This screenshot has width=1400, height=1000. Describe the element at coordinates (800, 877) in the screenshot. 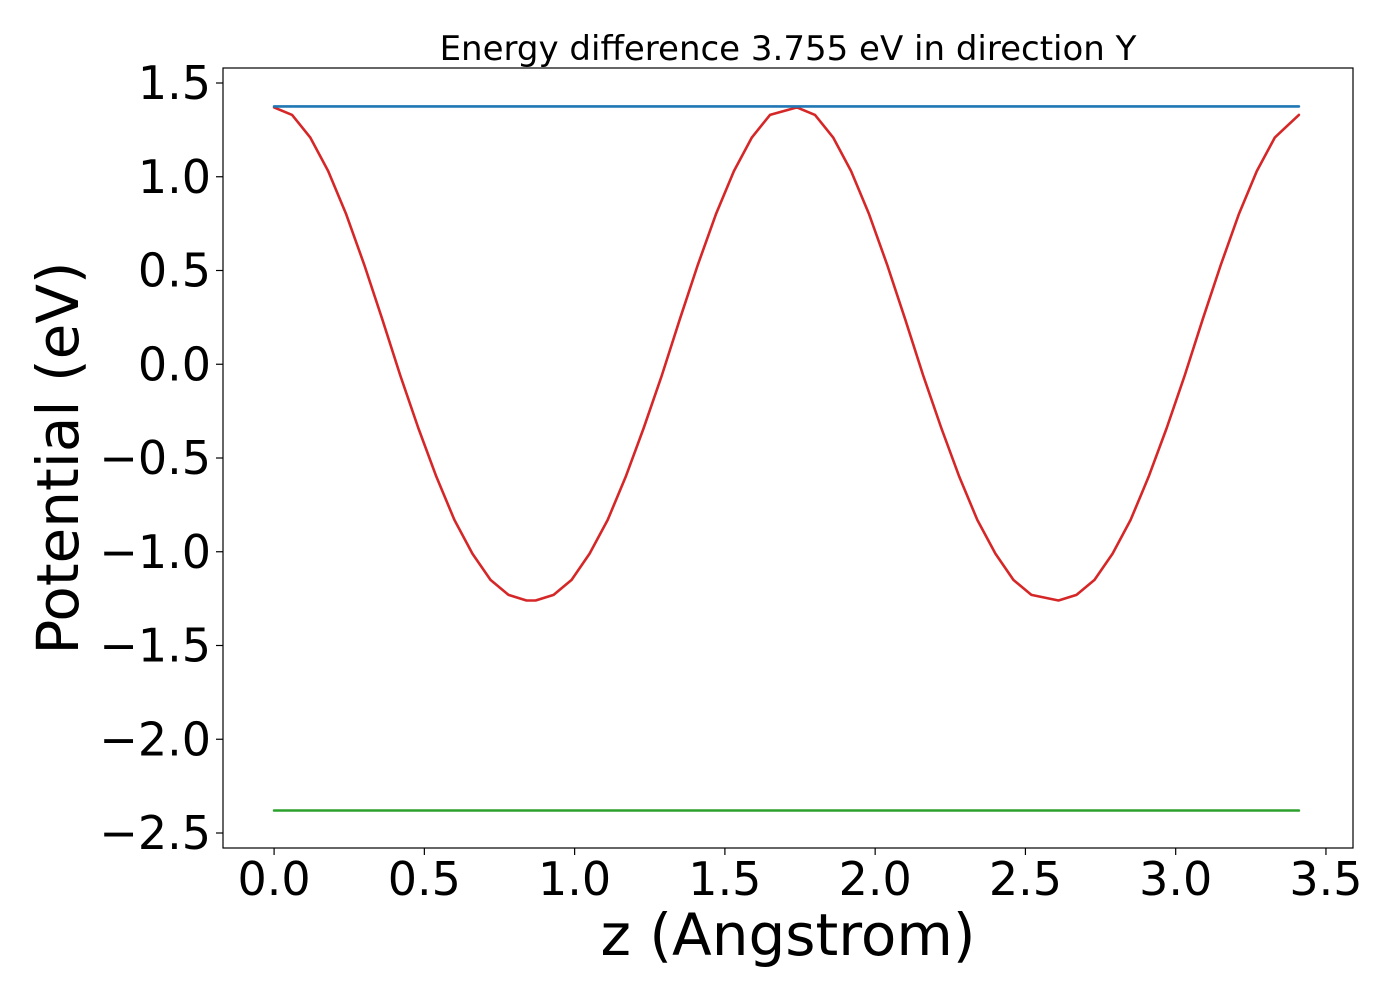

I see `x-axis-ticks: 0.0 0.5 1.0 1.5 2.0 2.5 3.0 3.5` at that location.